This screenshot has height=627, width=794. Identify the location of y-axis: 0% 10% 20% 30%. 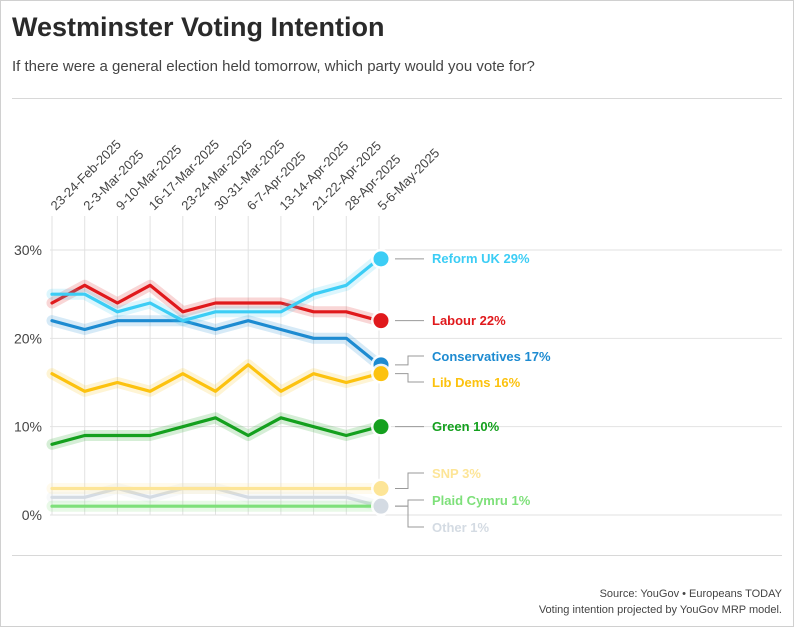
(28, 382).